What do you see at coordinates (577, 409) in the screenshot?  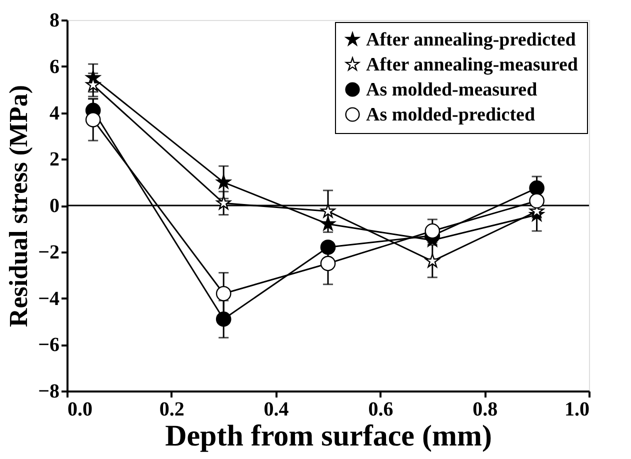 I see `x-tick-label: 1.0` at bounding box center [577, 409].